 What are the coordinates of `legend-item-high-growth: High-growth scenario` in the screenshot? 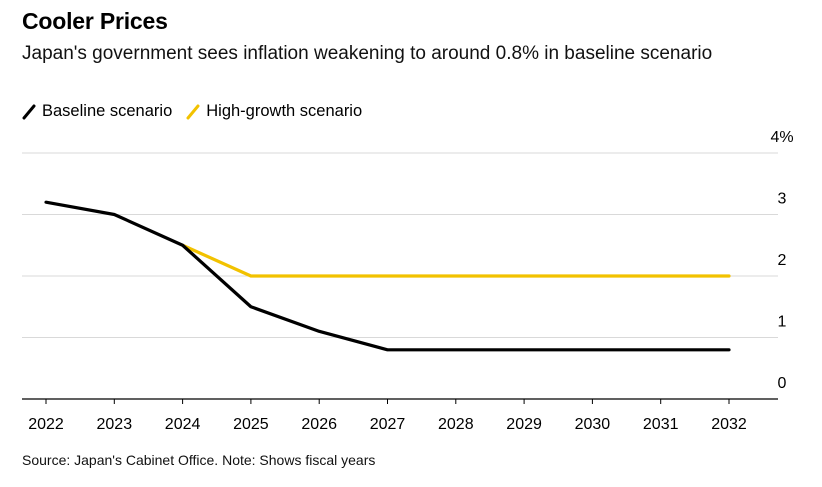 It's located at (274, 111).